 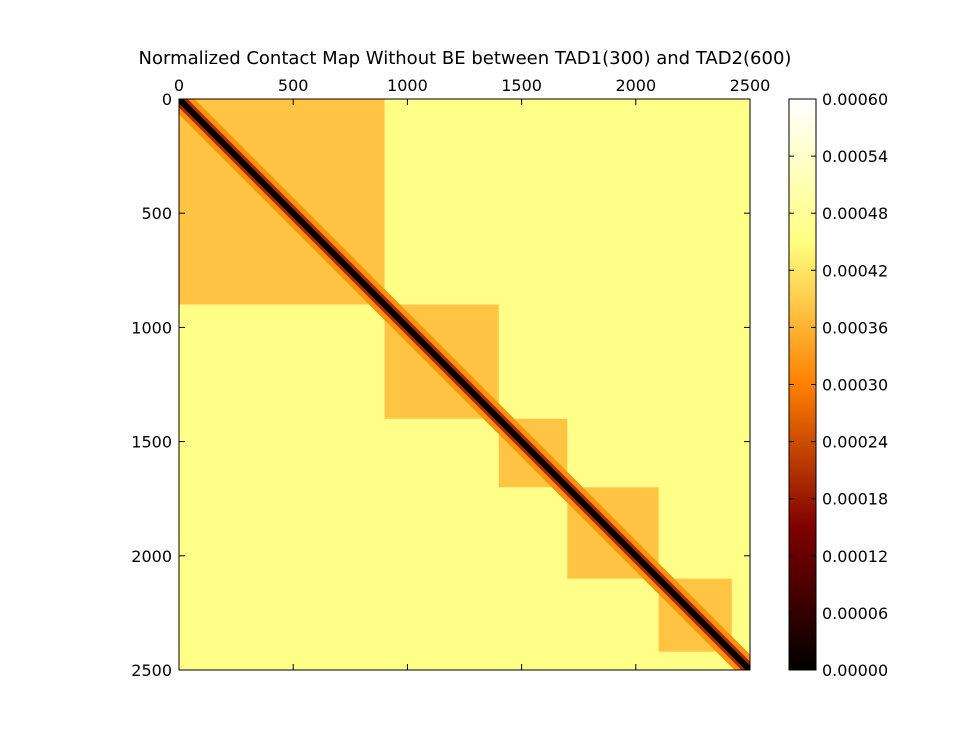 I want to click on colorbar-tick-label: 0.00042, so click(x=855, y=270).